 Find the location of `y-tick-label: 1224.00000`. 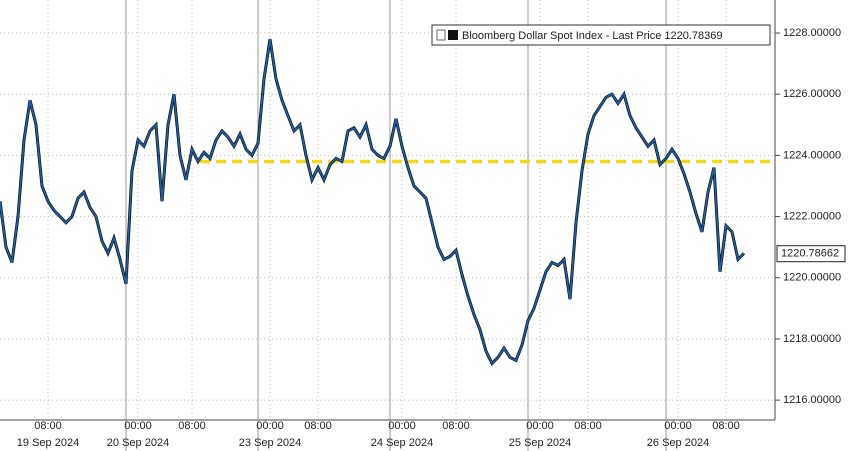

y-tick-label: 1224.00000 is located at coordinates (812, 155).